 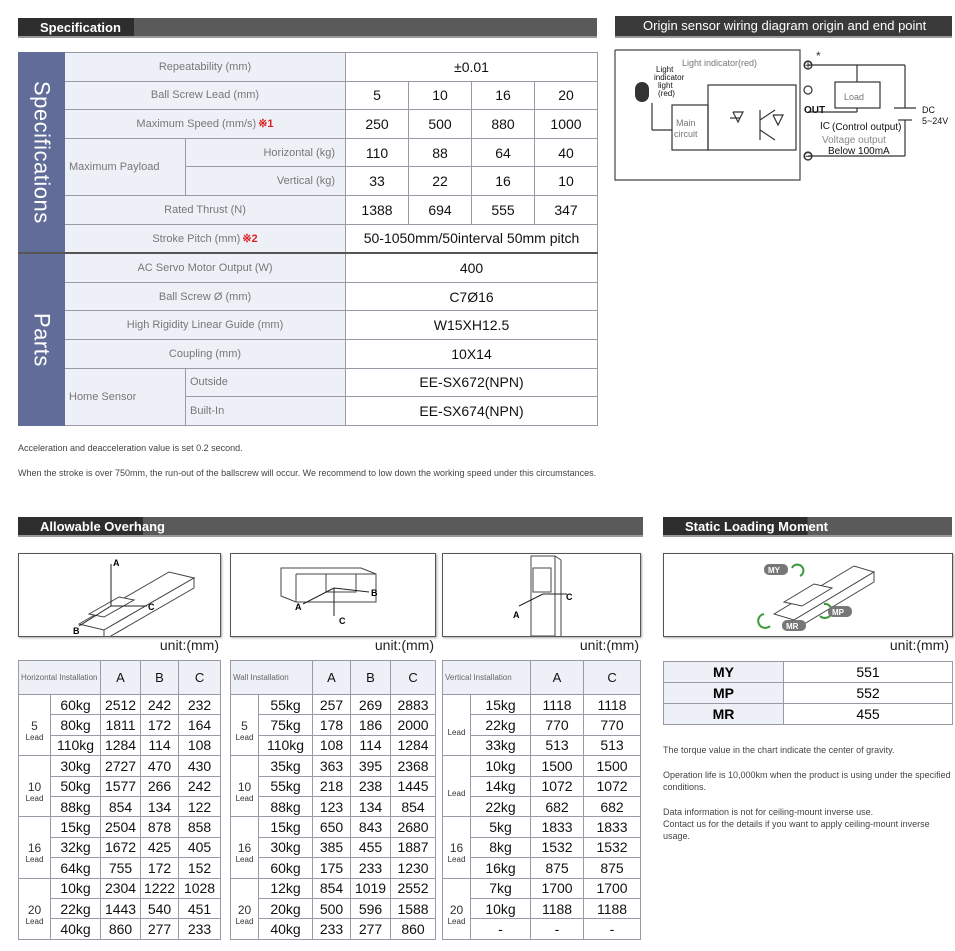 What do you see at coordinates (440, 209) in the screenshot?
I see `spec-value: 694` at bounding box center [440, 209].